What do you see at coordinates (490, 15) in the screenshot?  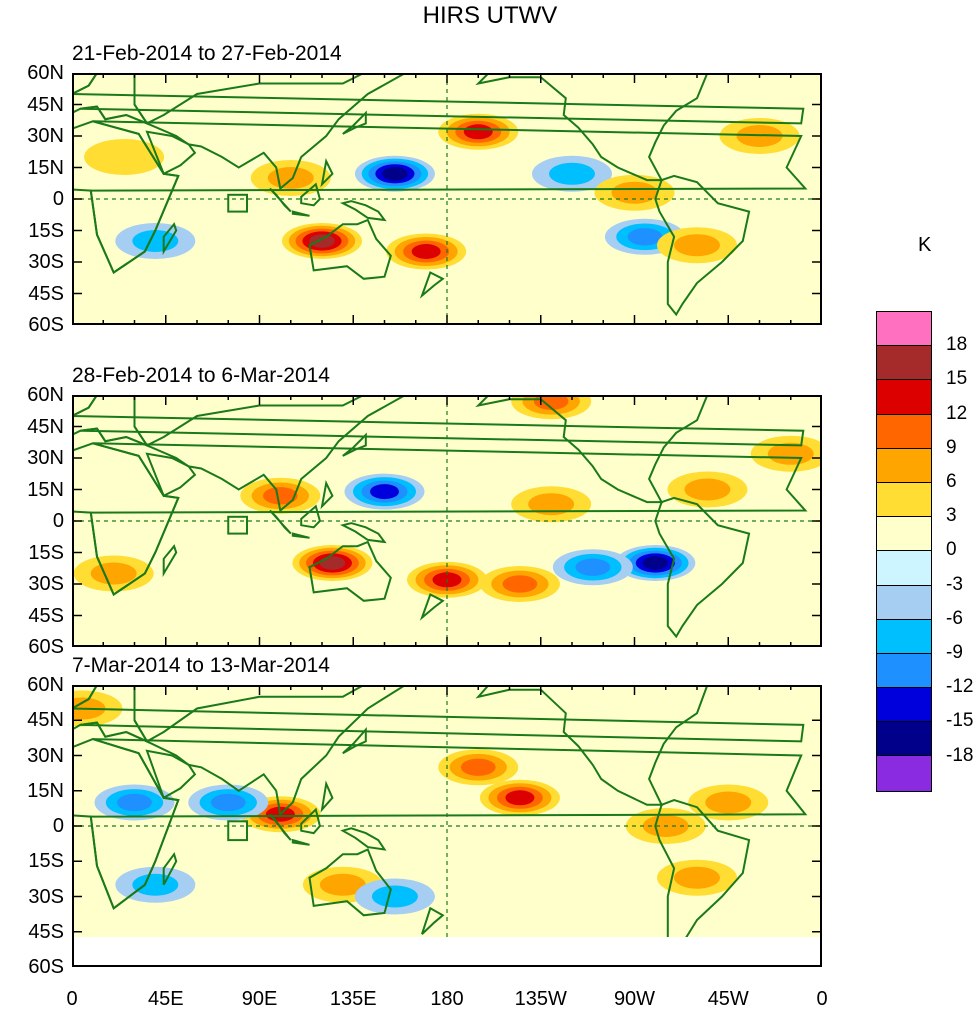 I see `figure-title: HIRS UTWV` at bounding box center [490, 15].